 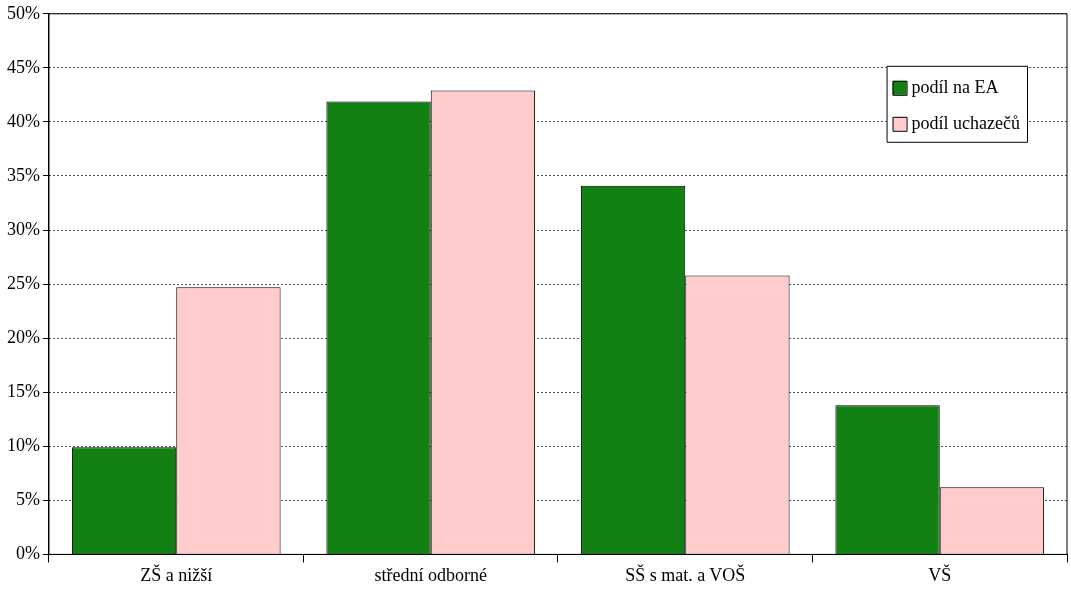 What do you see at coordinates (176, 574) in the screenshot?
I see `x-tick-label: ZŠ a nižší` at bounding box center [176, 574].